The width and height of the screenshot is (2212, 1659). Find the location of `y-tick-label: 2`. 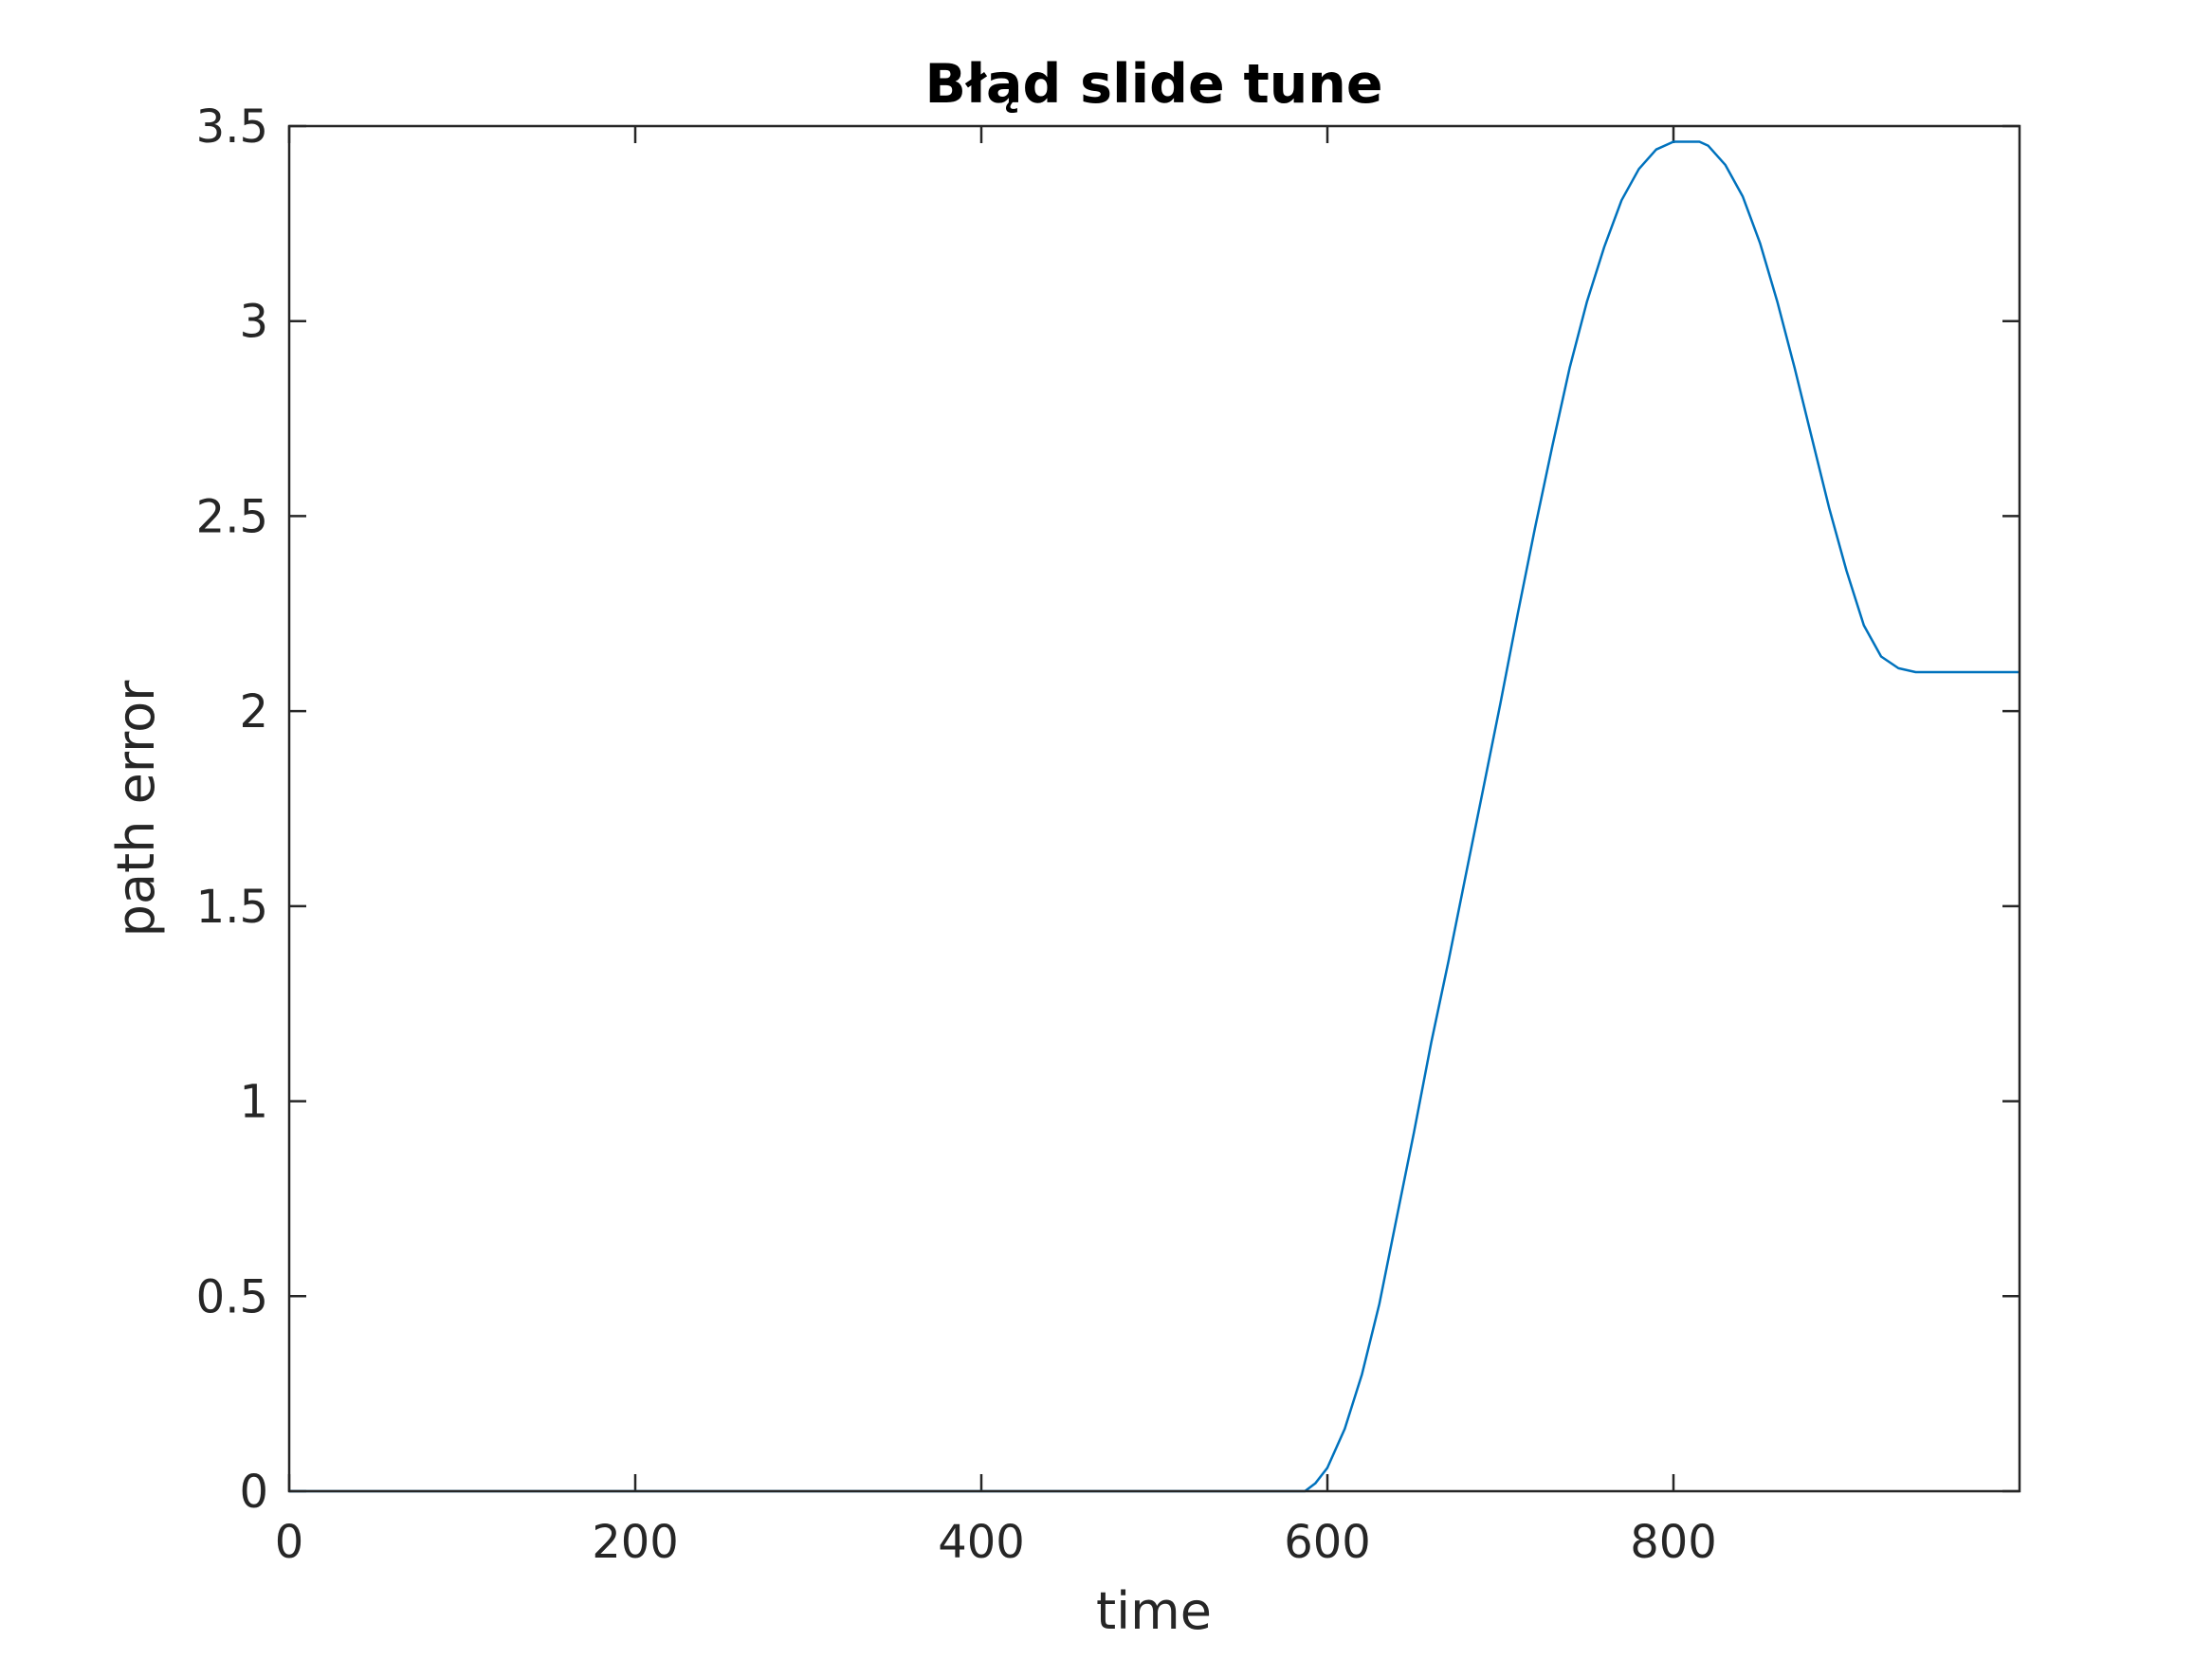

y-tick-label: 2 is located at coordinates (253, 711).